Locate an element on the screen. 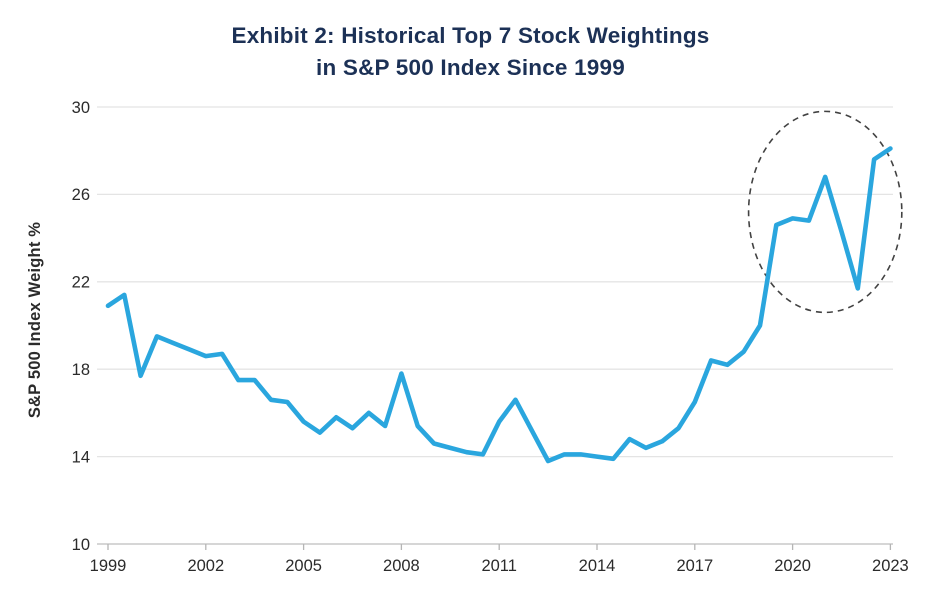 The image size is (941, 600). x-tick-label: 2005 is located at coordinates (303, 566).